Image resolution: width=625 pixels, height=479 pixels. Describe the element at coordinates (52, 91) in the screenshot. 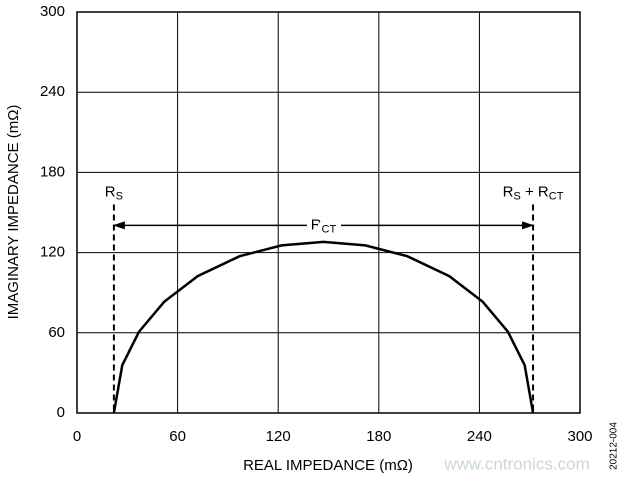

I see `y-tick-label: 240` at that location.